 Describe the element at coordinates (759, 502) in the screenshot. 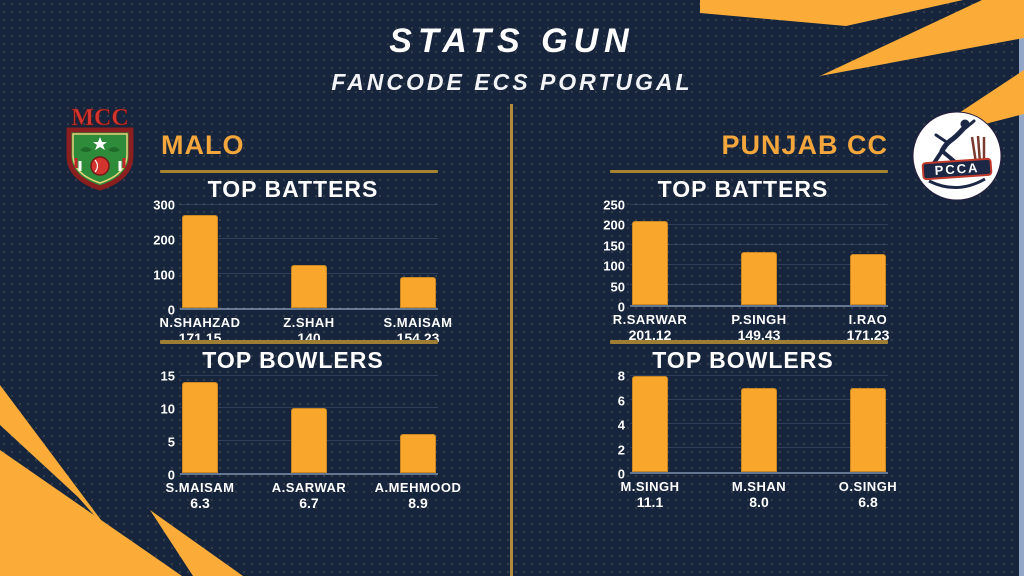

I see `player-stat-value: 8.0` at that location.